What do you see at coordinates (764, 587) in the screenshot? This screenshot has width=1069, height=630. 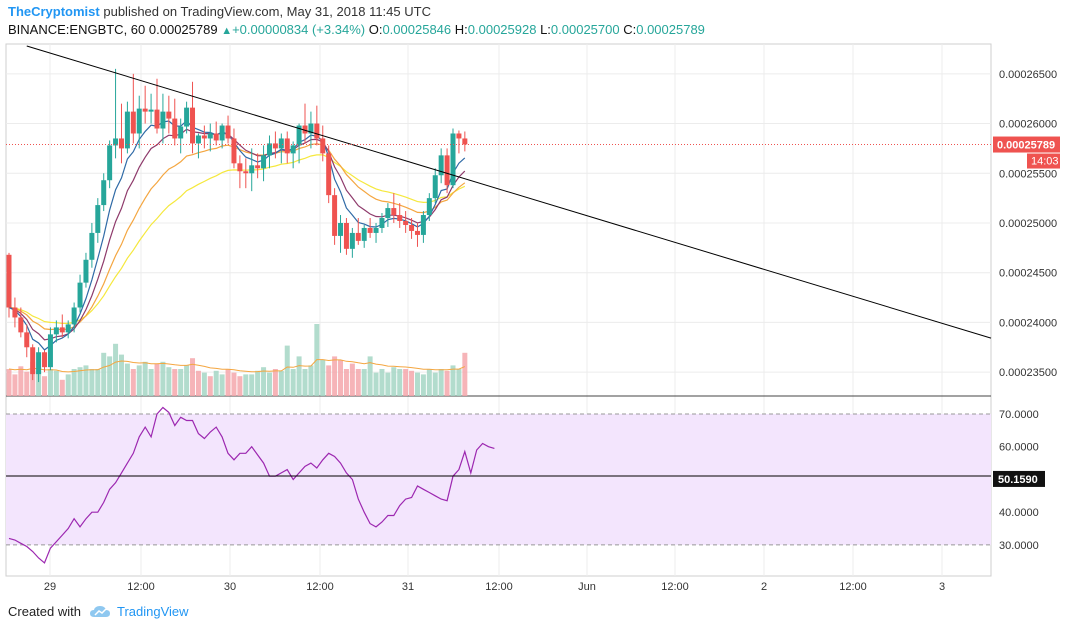 I see `time-tick-label: 2` at bounding box center [764, 587].